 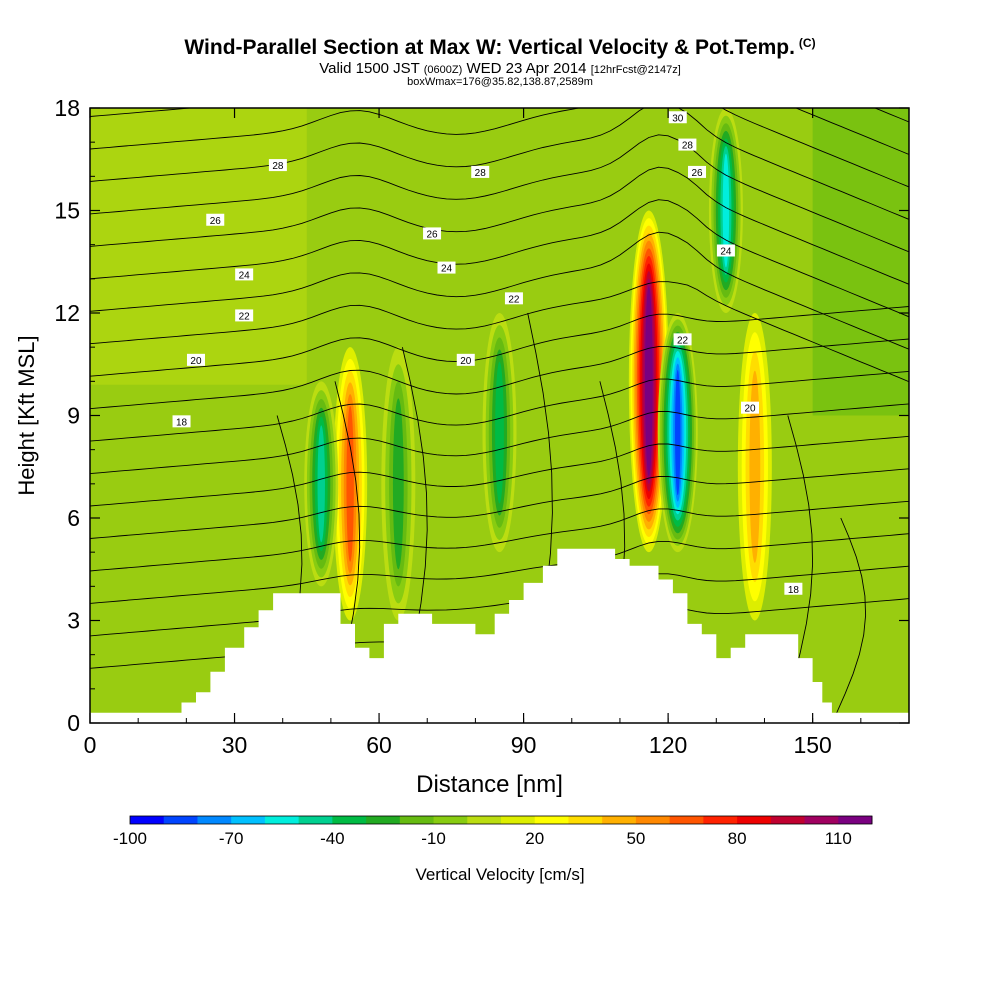 What do you see at coordinates (73, 416) in the screenshot?
I see `y-tick-label: 9` at bounding box center [73, 416].